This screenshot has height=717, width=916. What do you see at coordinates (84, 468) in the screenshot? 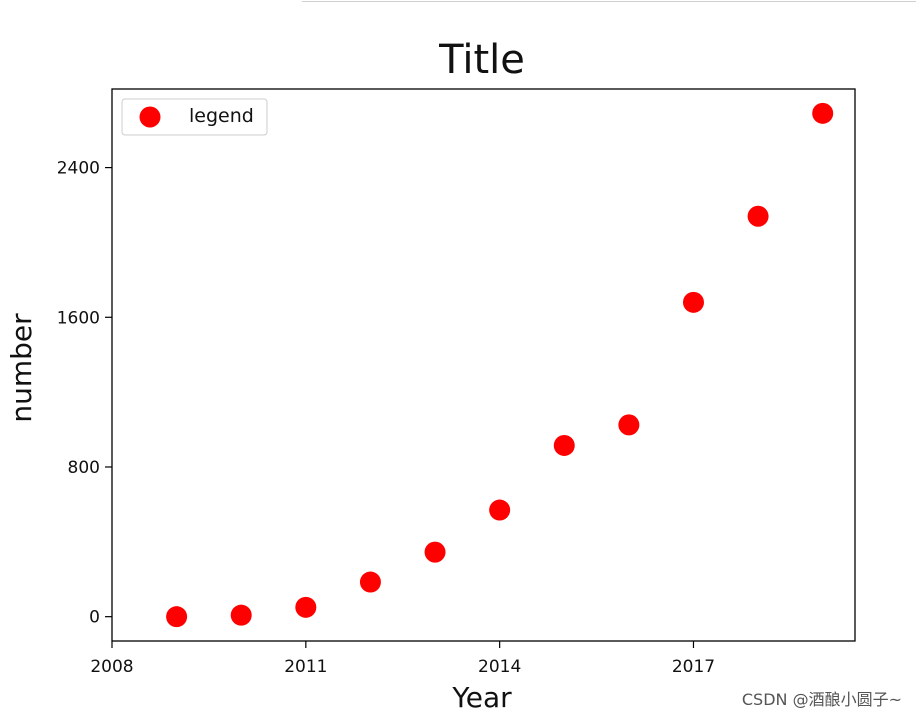
I see `y-tick-label: 800` at bounding box center [84, 468].